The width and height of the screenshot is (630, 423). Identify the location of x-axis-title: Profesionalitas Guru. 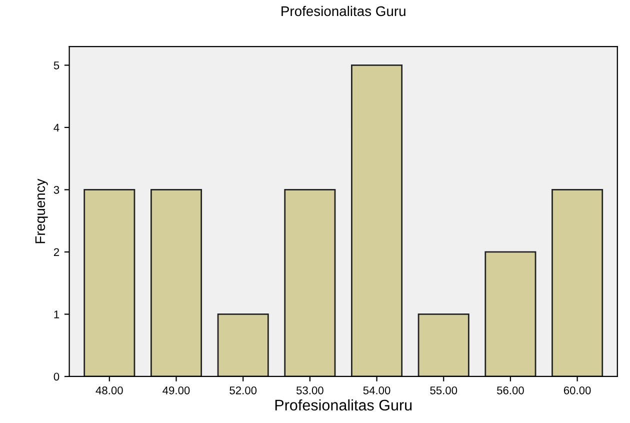
(343, 405).